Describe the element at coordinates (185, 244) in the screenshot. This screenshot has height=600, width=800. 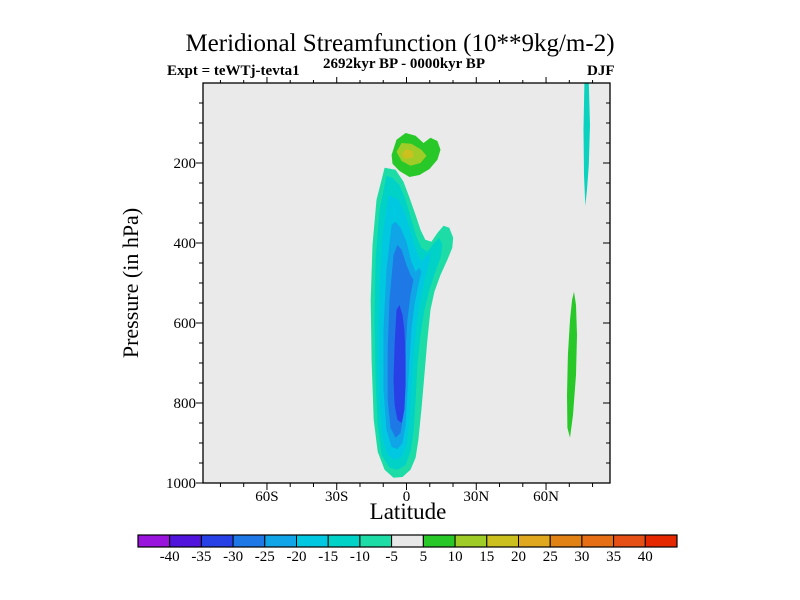
I see `y-tick-label: 400` at that location.